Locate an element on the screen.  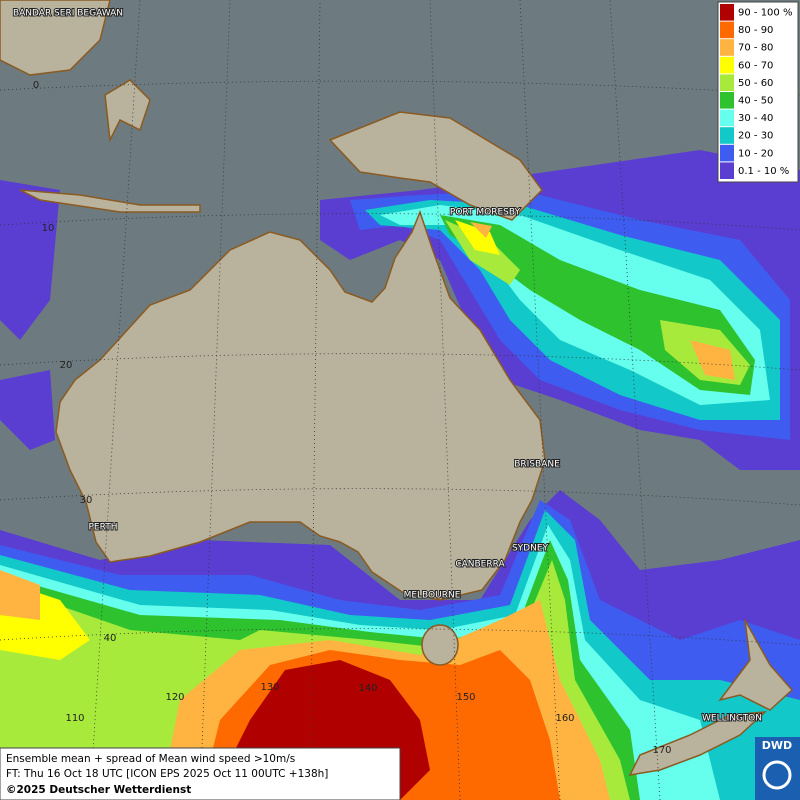
info-line: ©2025 Deutscher Wetterdienst is located at coordinates (98, 790).